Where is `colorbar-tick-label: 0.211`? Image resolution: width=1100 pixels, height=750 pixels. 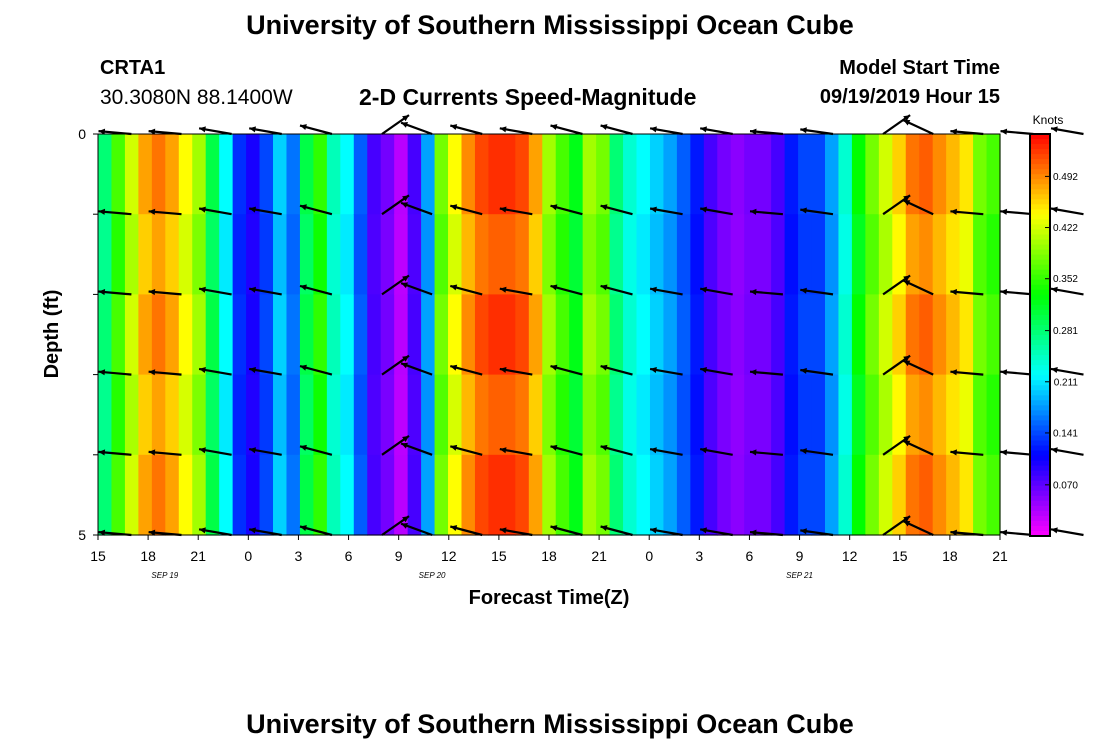
colorbar-tick-label: 0.211 is located at coordinates (1066, 382).